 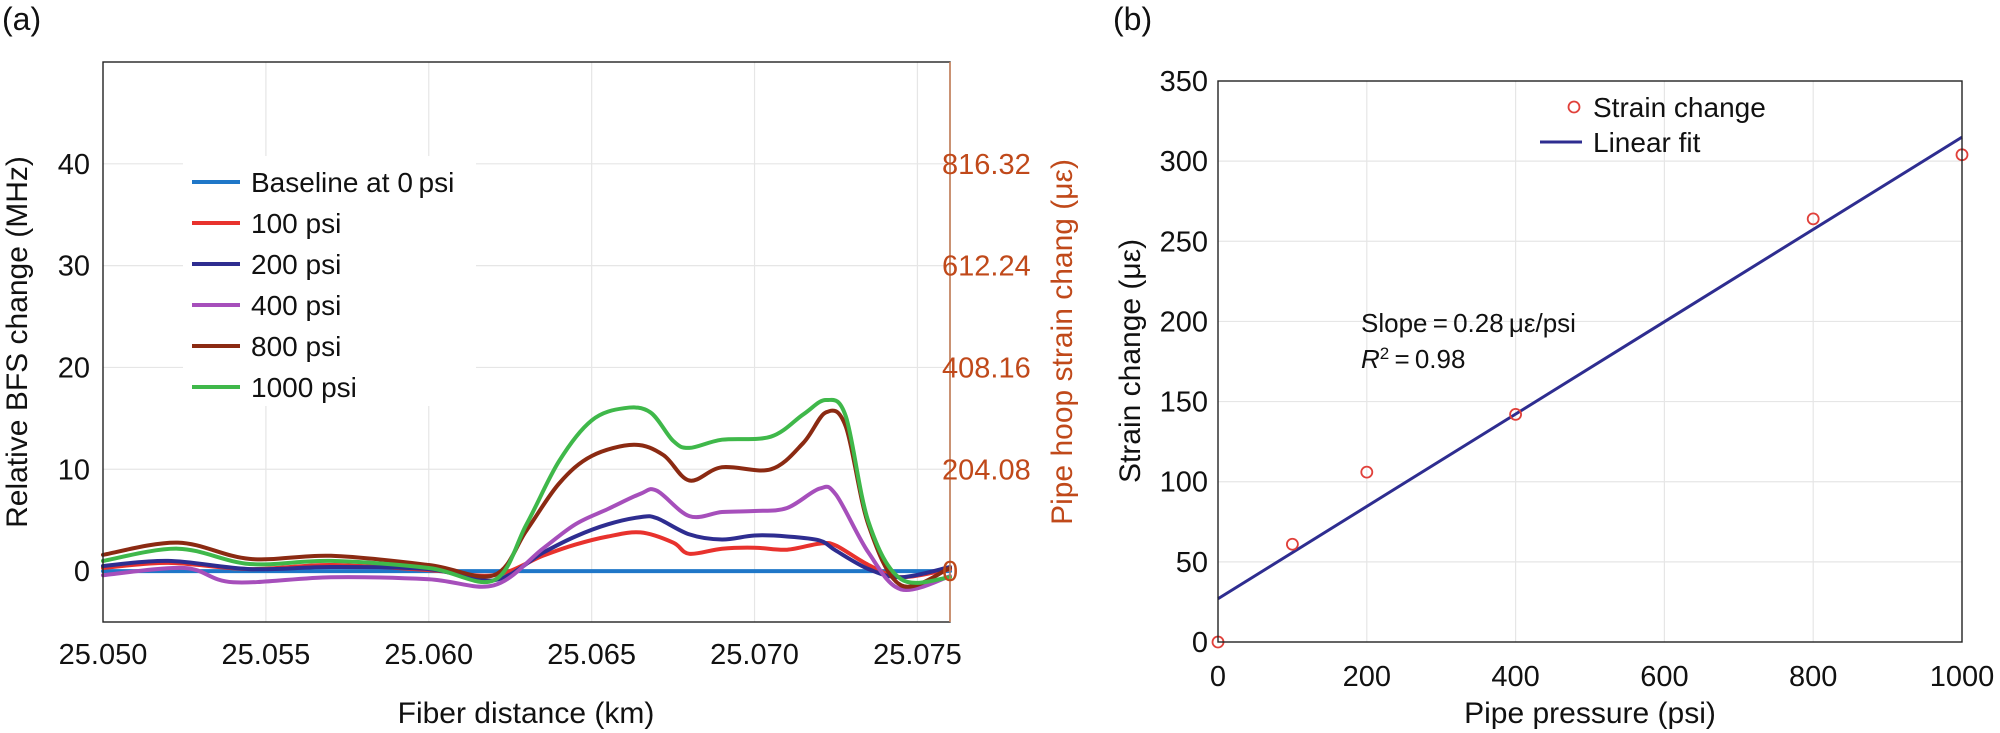 I want to click on r-squared-symbol: R, so click(x=1370, y=359).